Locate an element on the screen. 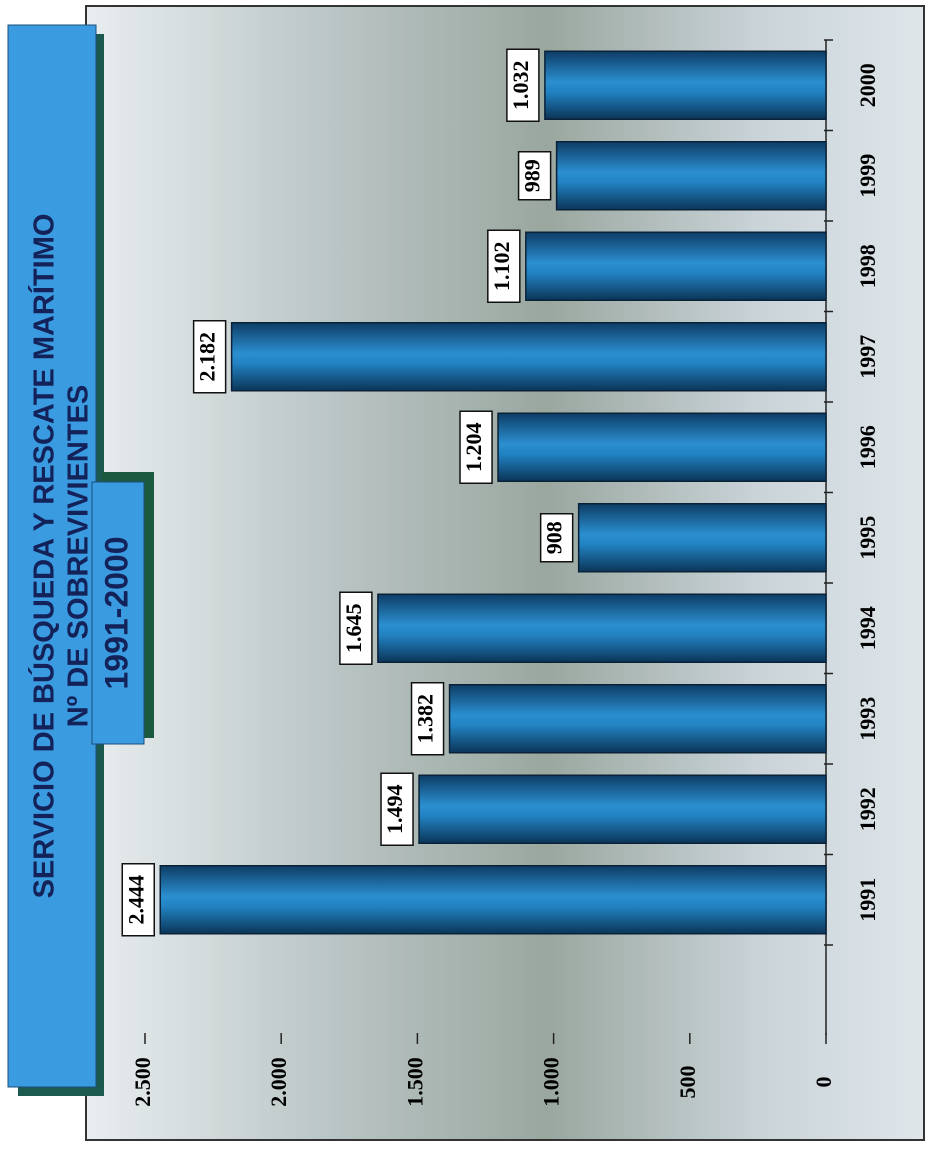 Image resolution: width=929 pixels, height=1155 pixels. value-label: 1.204 is located at coordinates (473, 448).